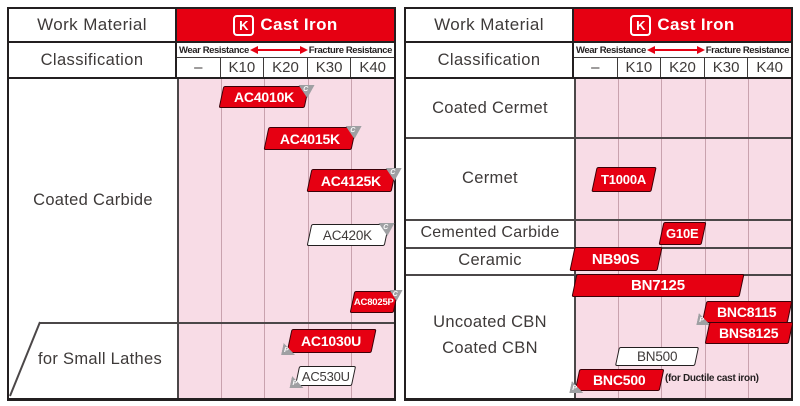 This screenshot has width=800, height=406. What do you see at coordinates (490, 177) in the screenshot?
I see `row-label-cermet: Cermet` at bounding box center [490, 177].